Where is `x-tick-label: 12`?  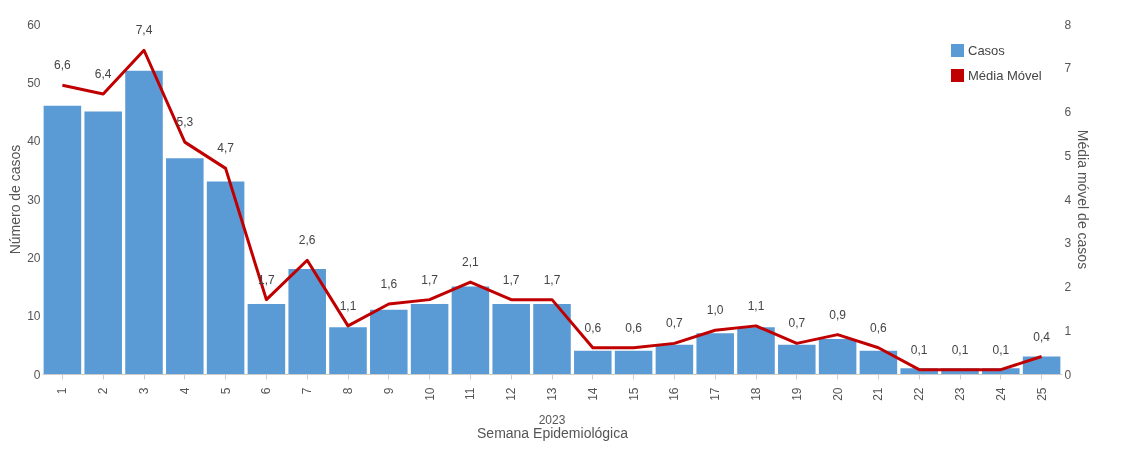
x-tick-label: 12 is located at coordinates (511, 394).